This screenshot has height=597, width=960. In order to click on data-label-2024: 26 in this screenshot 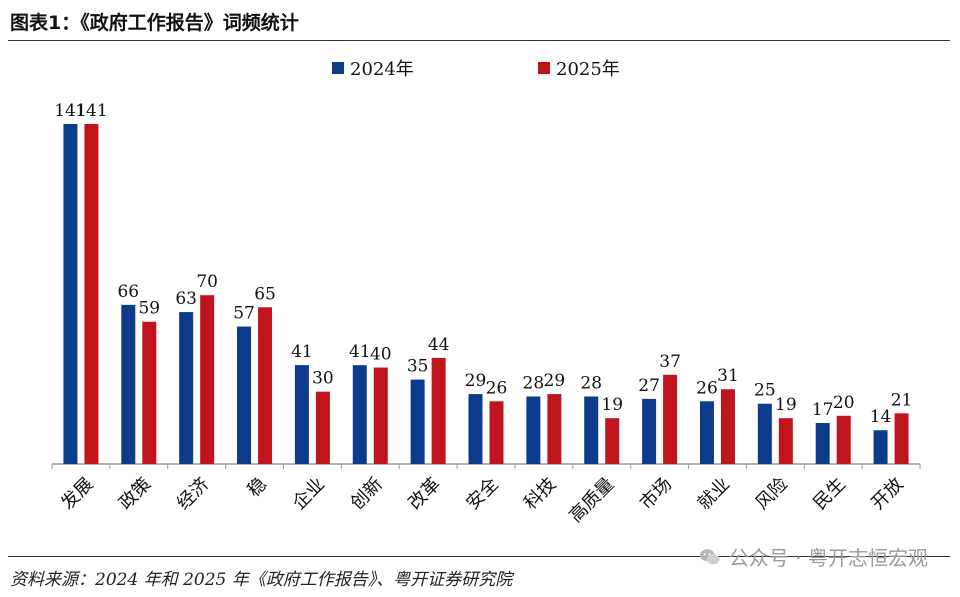, I will do `click(707, 388)`.